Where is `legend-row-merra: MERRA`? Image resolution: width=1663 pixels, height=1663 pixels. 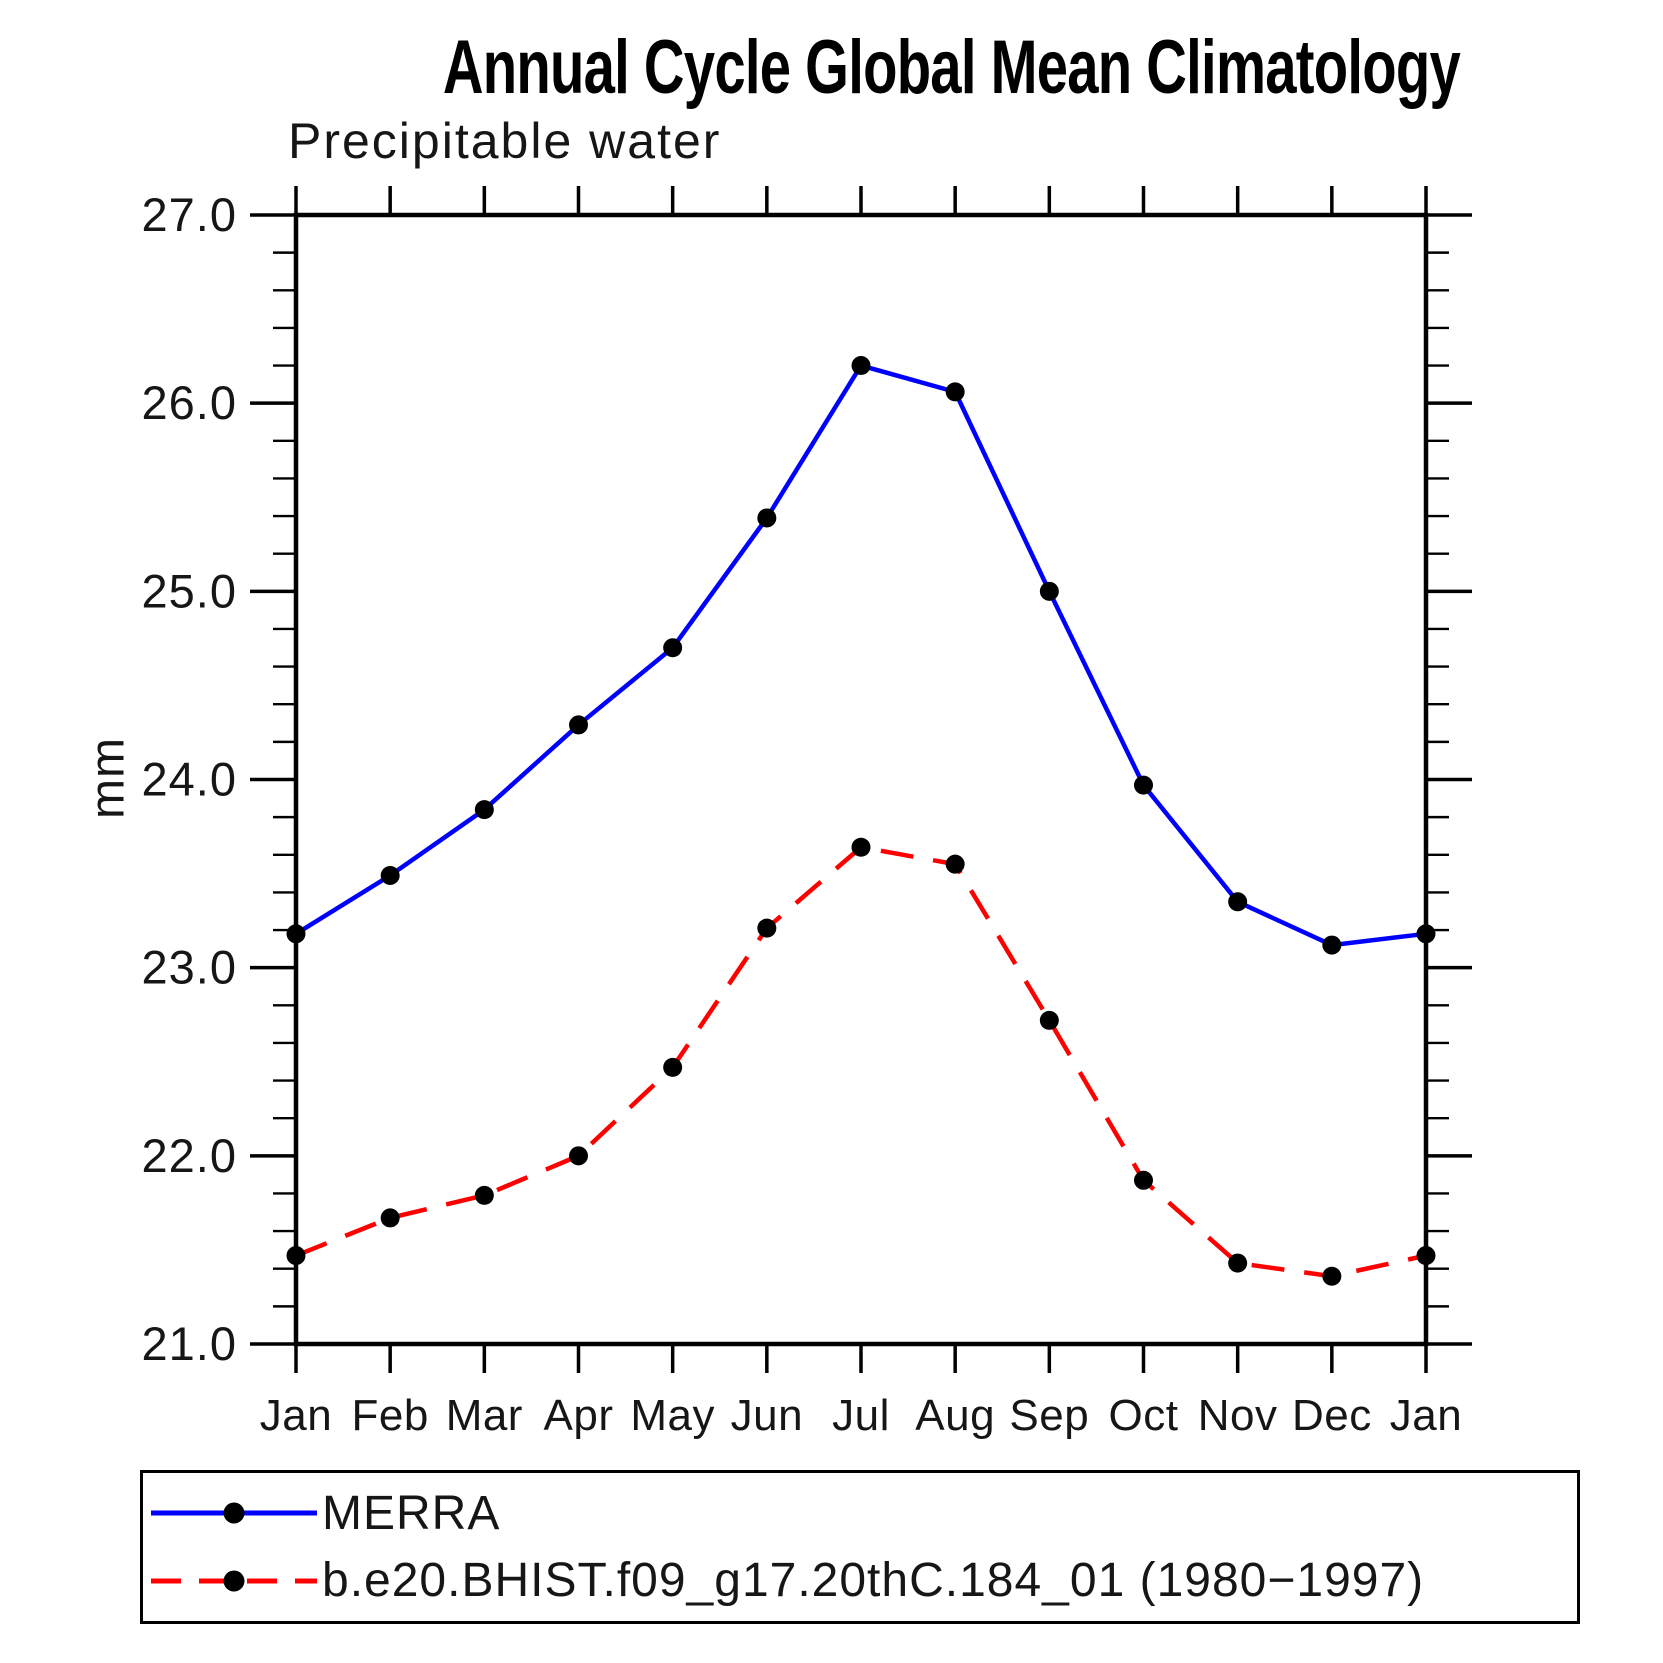 legend-row-merra: MERRA is located at coordinates (863, 1513).